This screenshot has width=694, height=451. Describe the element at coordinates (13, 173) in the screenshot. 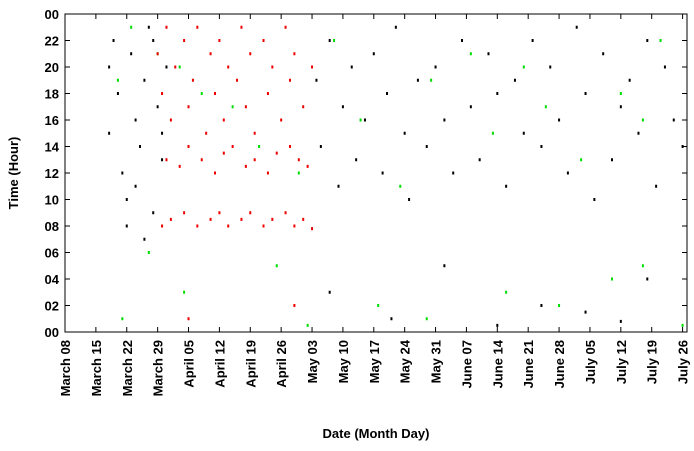

I see `y-axis-label: Time (Hour)` at that location.